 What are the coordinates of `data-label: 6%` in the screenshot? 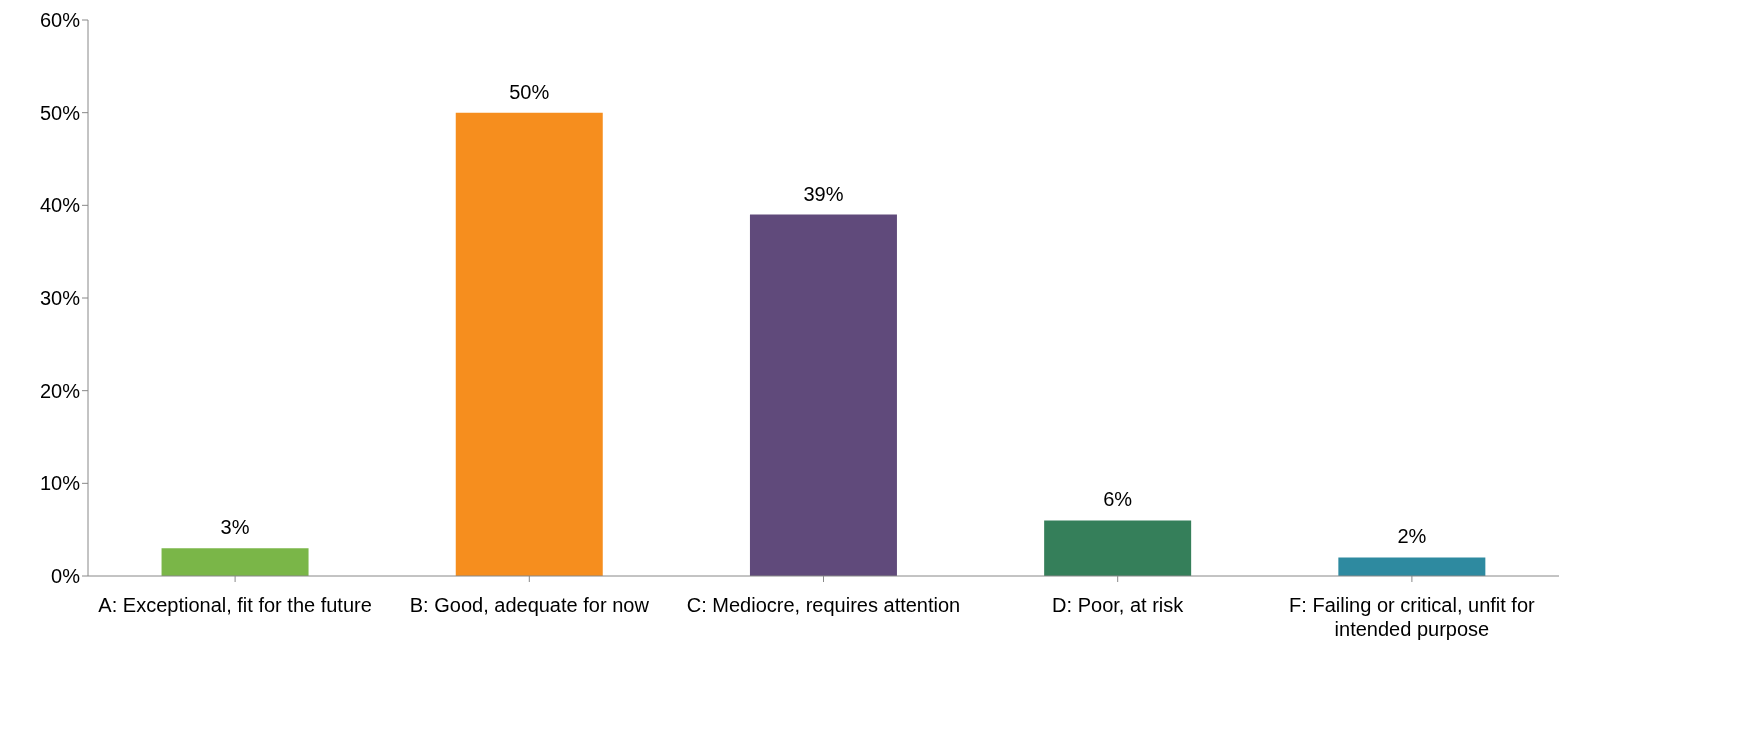 It's located at (1118, 499).